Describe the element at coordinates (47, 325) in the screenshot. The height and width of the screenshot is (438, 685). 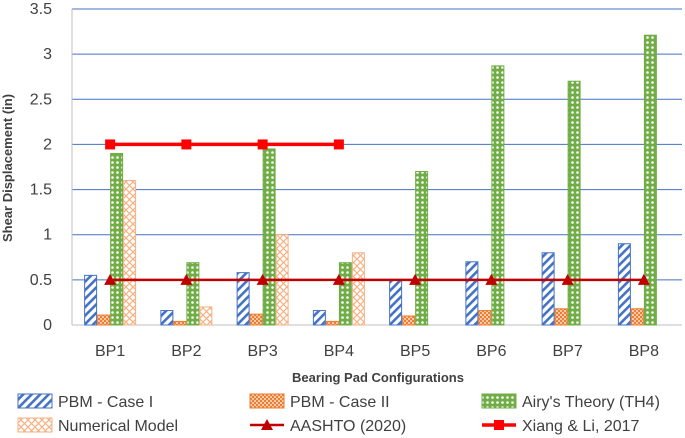
I see `y-tick-label: 0` at that location.